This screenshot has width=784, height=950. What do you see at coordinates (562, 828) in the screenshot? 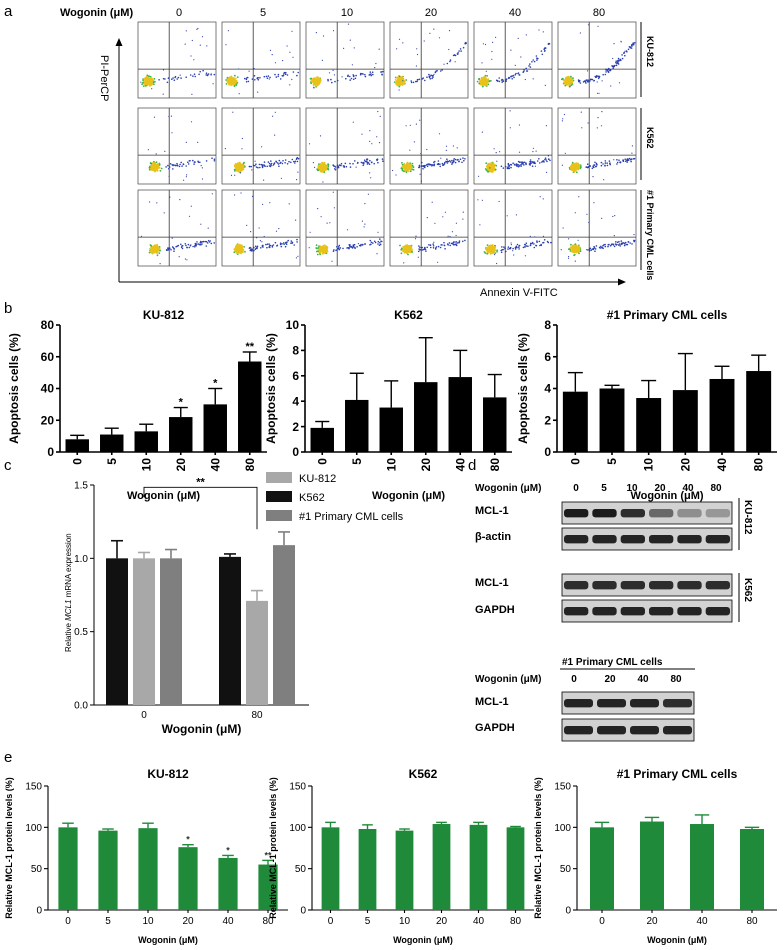
I see `y-tick-label: 100` at bounding box center [562, 828].